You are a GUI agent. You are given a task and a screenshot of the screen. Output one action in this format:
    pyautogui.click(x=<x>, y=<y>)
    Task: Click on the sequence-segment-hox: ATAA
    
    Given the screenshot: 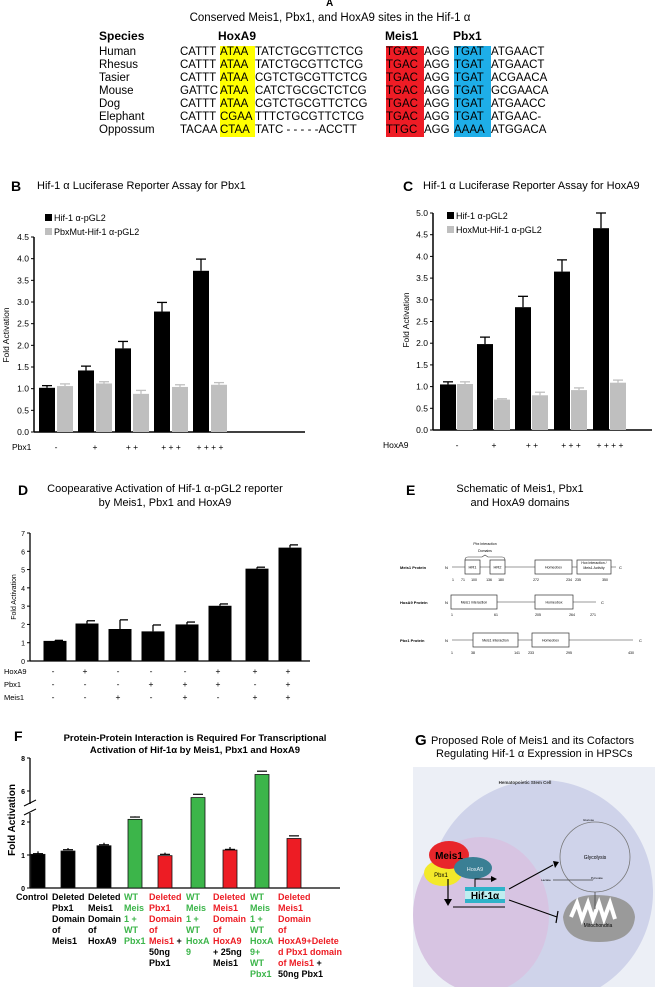 What is the action you would take?
    pyautogui.click(x=234, y=104)
    